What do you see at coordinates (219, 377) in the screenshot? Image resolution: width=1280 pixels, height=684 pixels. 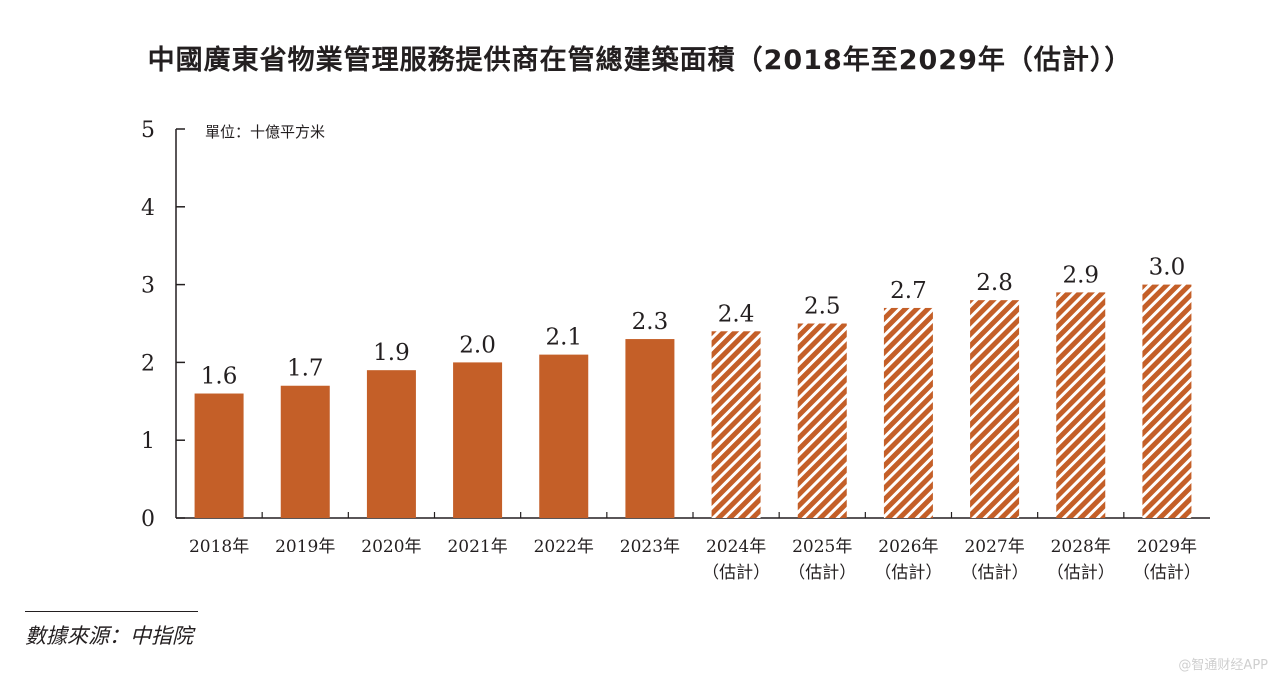 I see `bar-value-label: 1.6` at bounding box center [219, 377].